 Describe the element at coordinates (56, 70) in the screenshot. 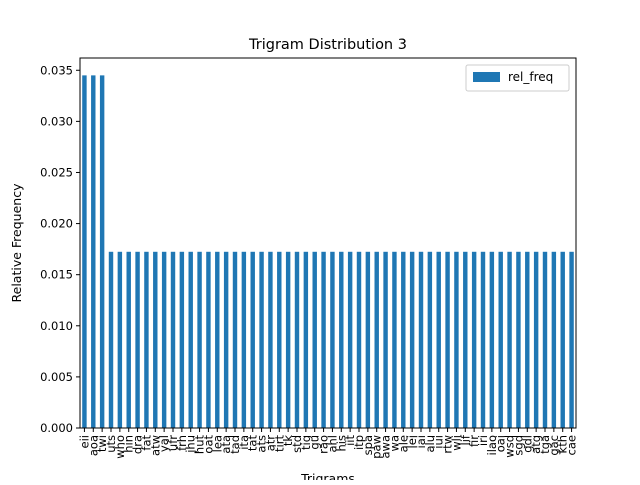

I see `y-tick-label: 0.035` at that location.